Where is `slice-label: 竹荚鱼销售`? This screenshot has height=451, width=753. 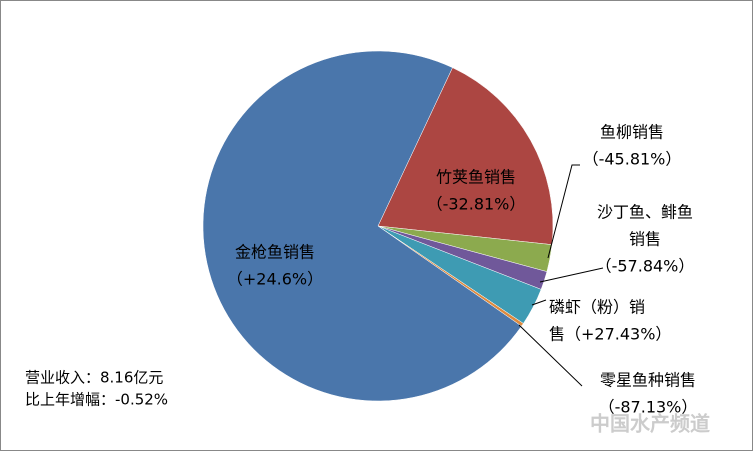
slice-label: 竹荚鱼销售 is located at coordinates (476, 177).